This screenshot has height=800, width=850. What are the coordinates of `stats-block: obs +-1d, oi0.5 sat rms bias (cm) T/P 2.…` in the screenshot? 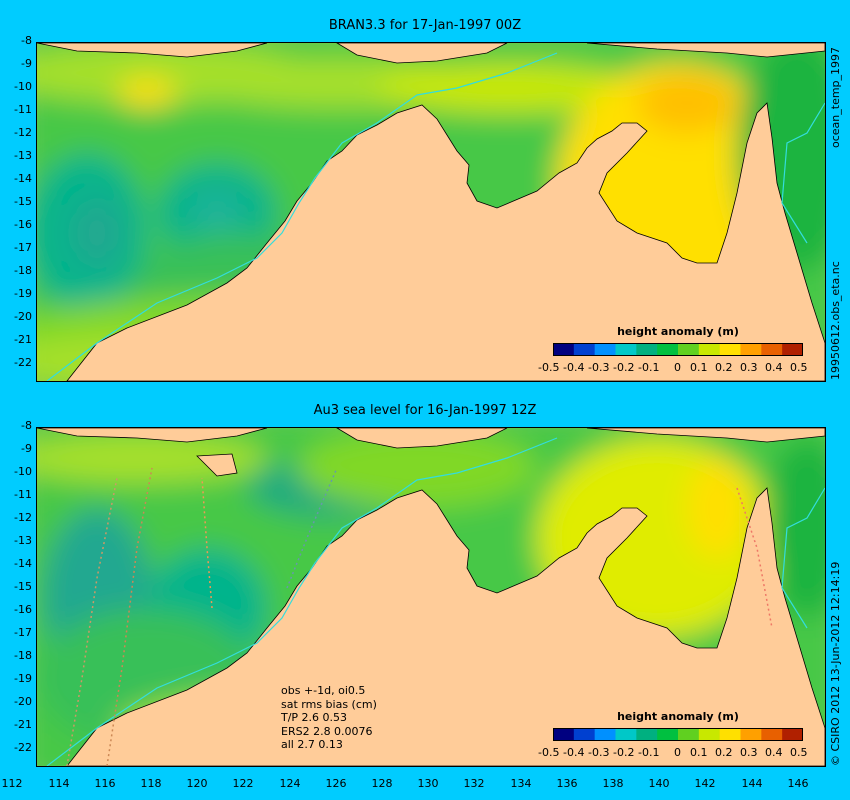 It's located at (329, 718).